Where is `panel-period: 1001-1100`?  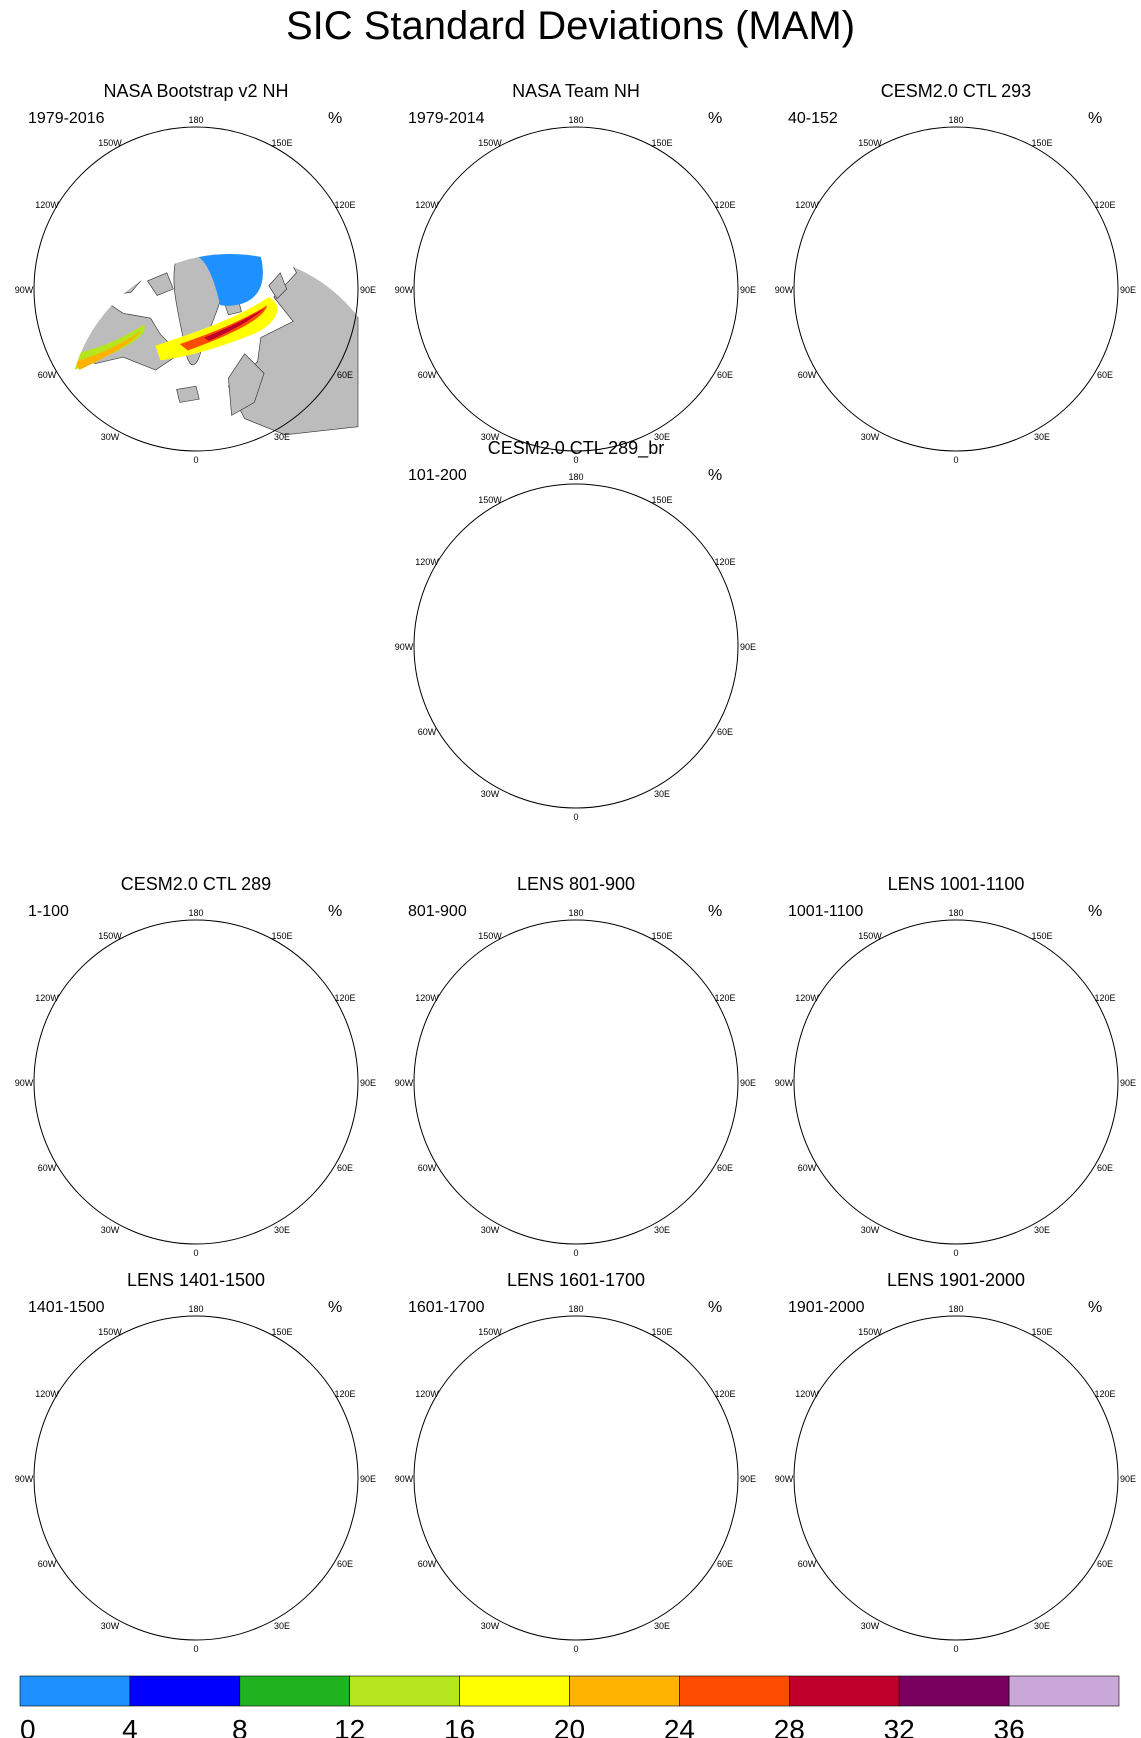 panel-period: 1001-1100 is located at coordinates (825, 911).